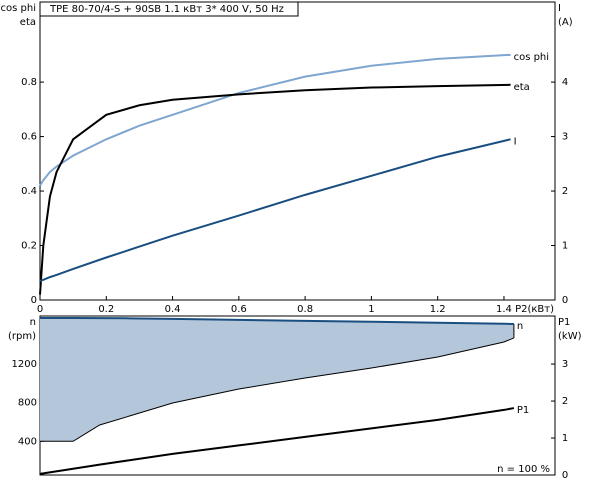 Image resolution: width=592 pixels, height=480 pixels. I want to click on x-tick-label: 0, so click(40, 309).